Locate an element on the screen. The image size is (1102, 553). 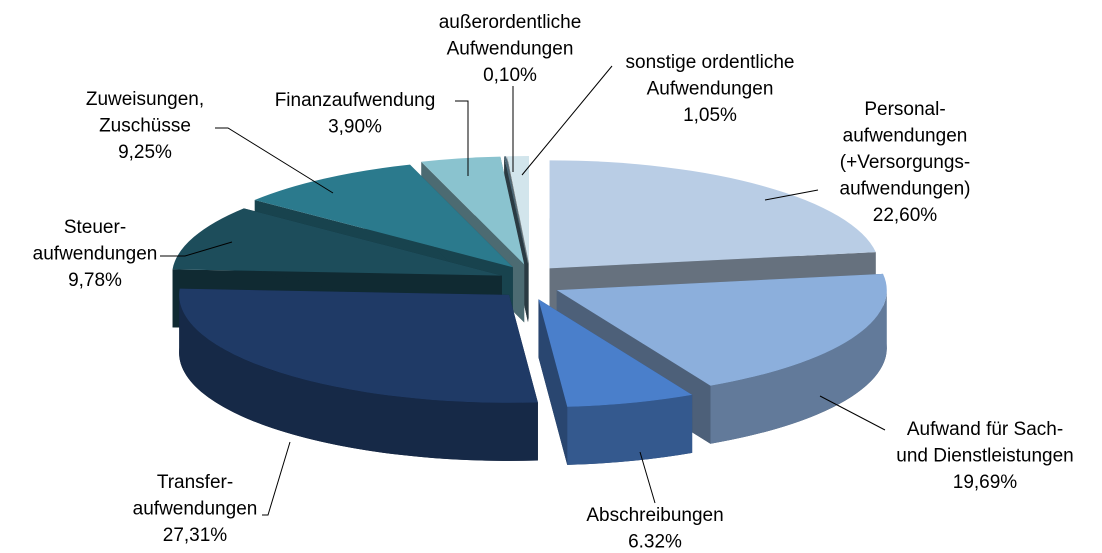
value-label: 9,78% is located at coordinates (95, 280).